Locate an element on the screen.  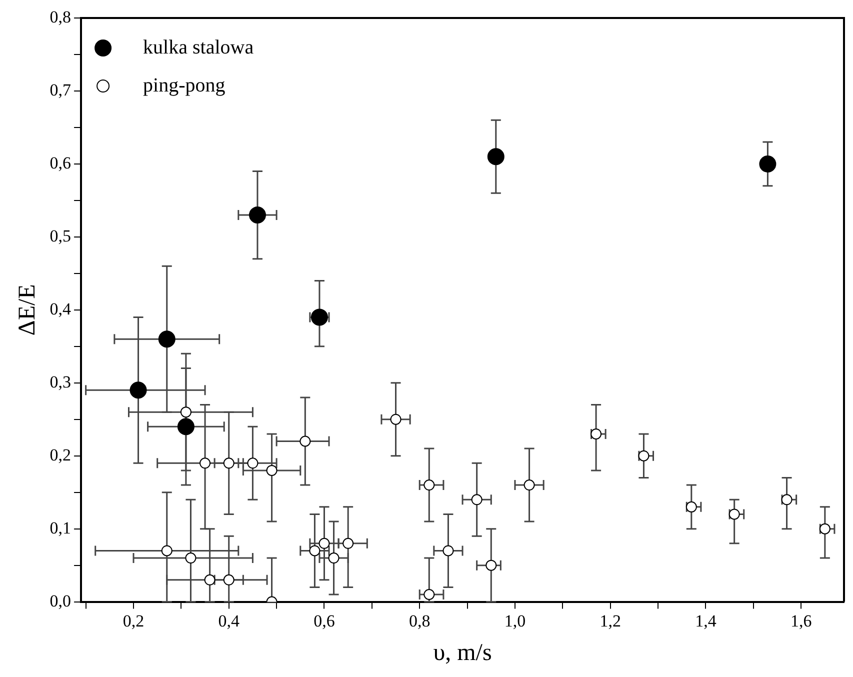
y-tick-label: 0,2 is located at coordinates (61, 454).